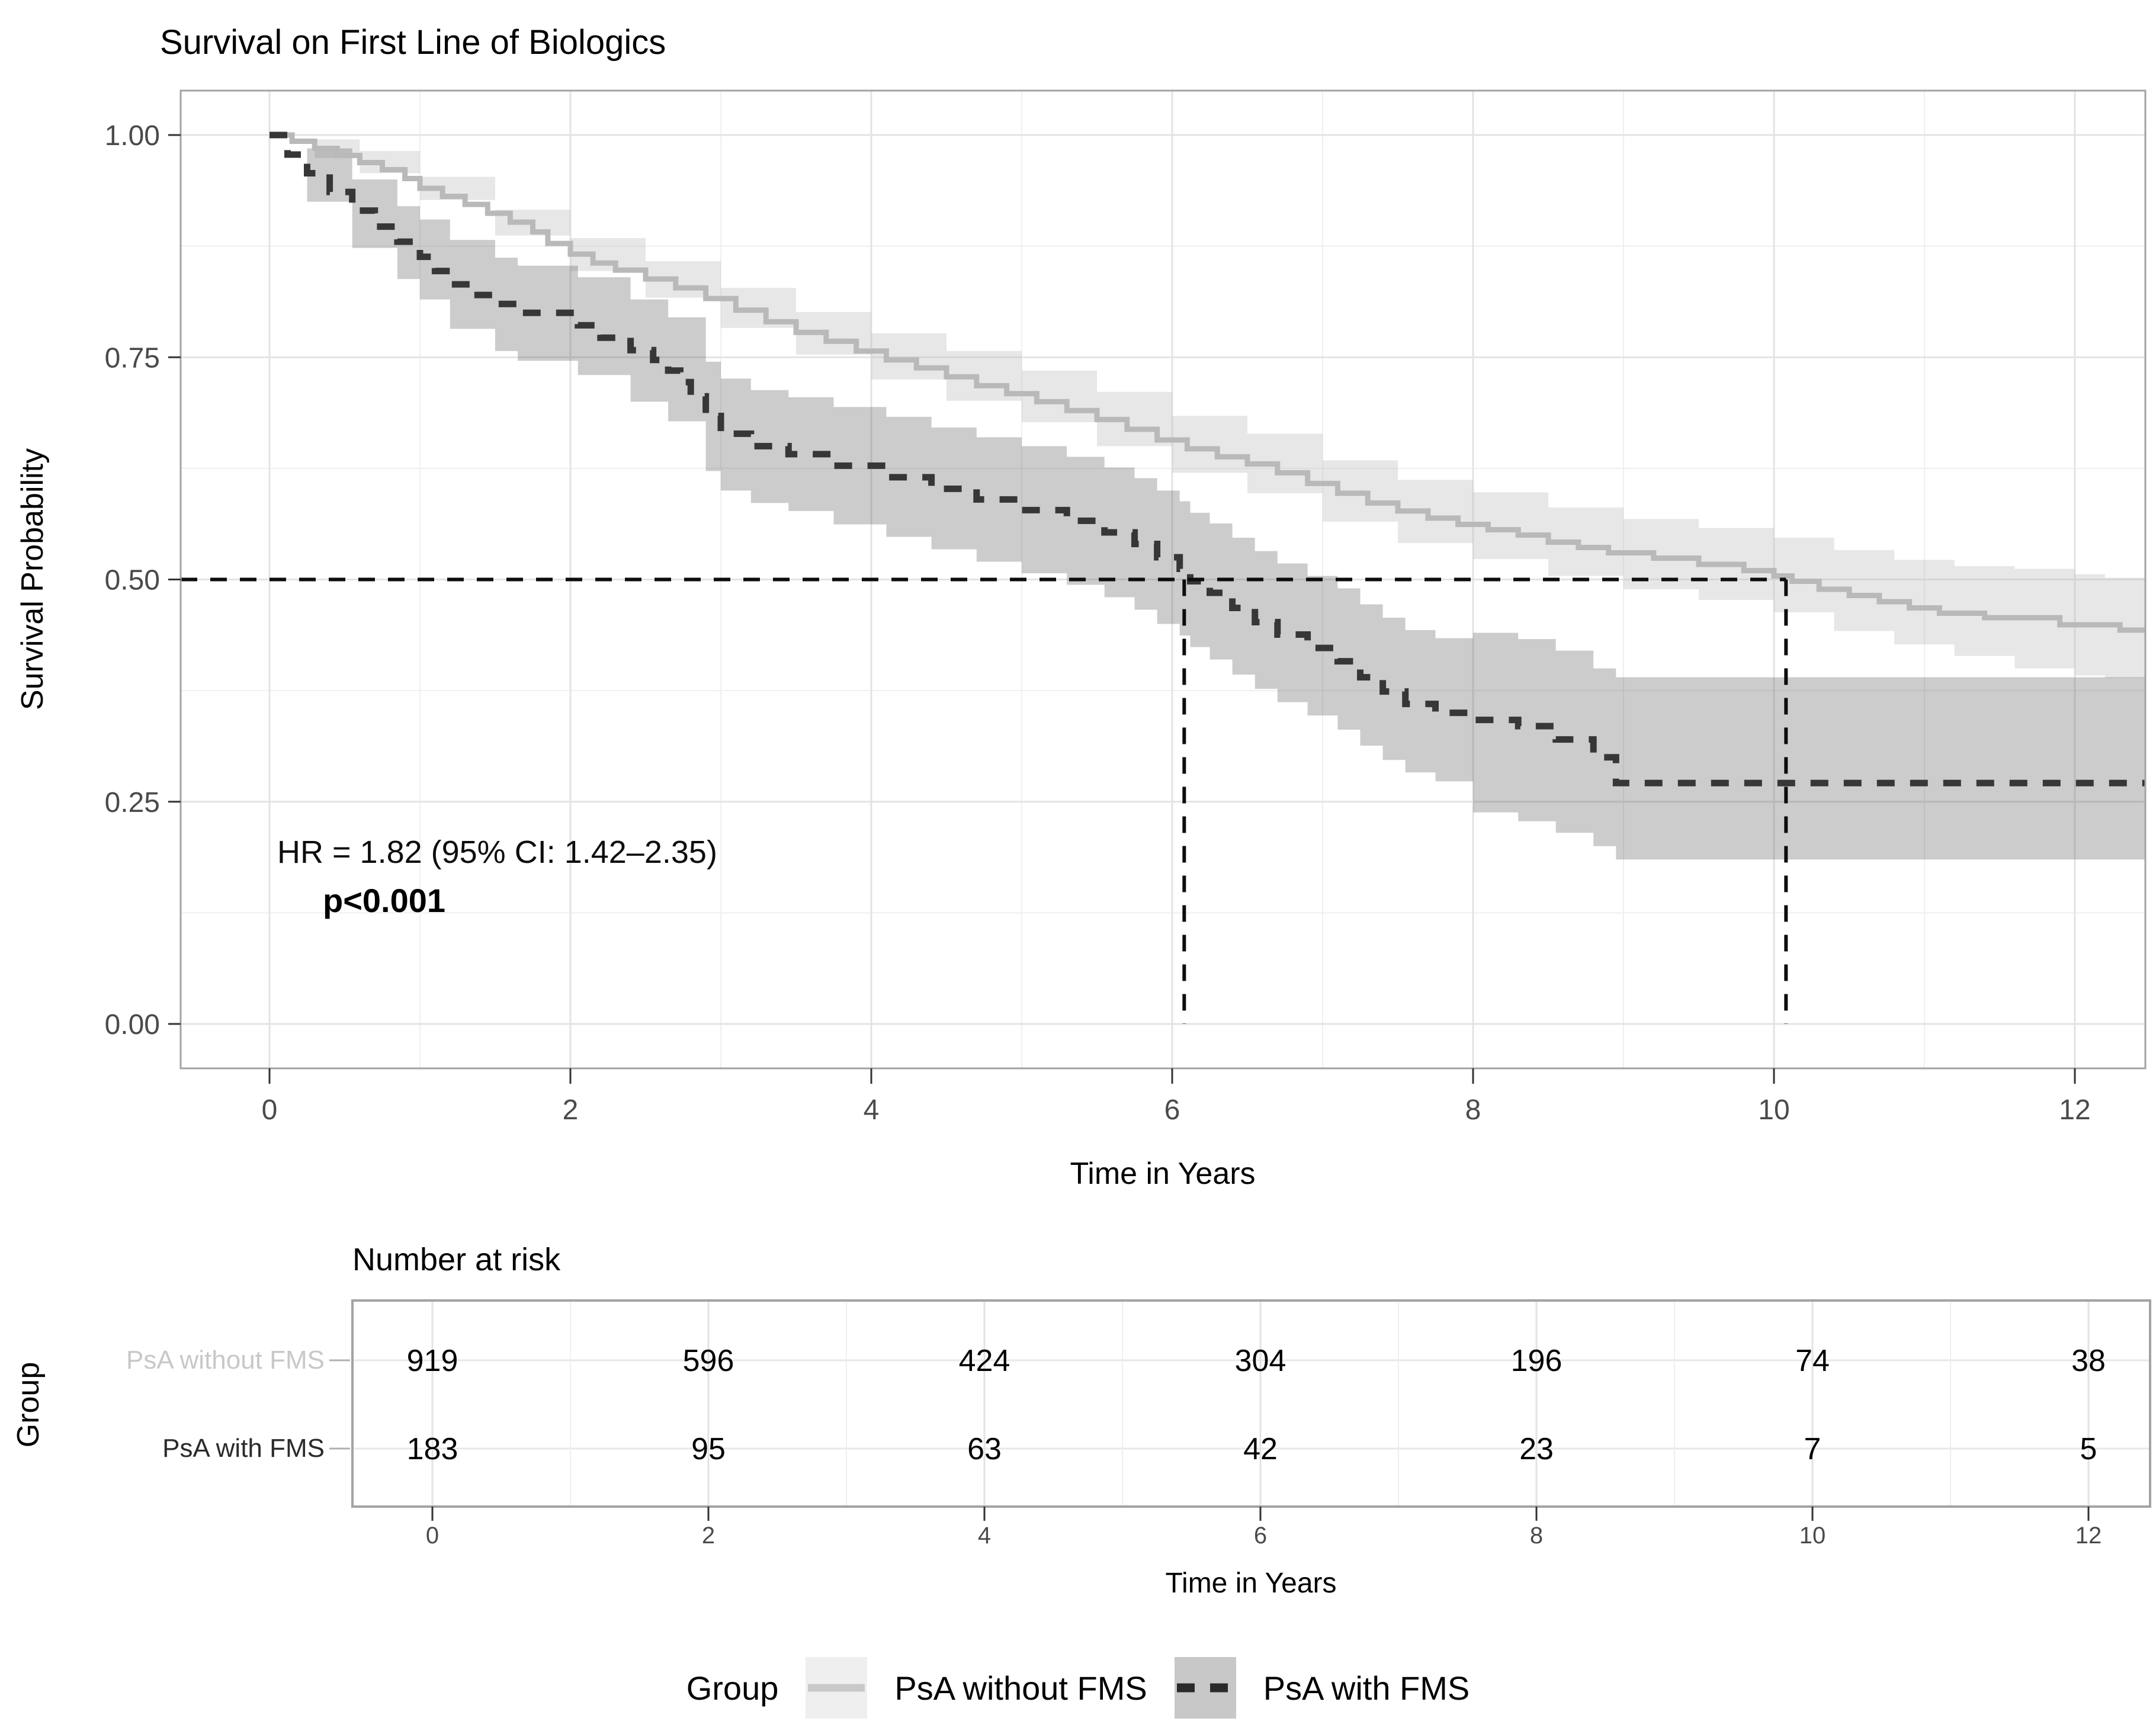 This screenshot has width=2156, height=1734. I want to click on risk-count: 304, so click(1260, 1361).